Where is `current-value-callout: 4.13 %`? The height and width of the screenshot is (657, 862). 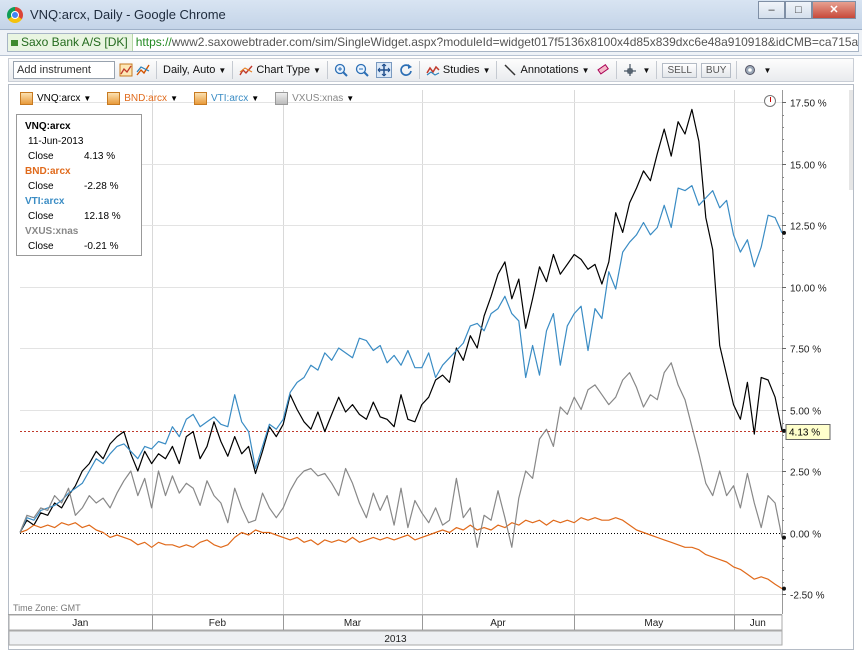 current-value-callout: 4.13 % is located at coordinates (808, 432).